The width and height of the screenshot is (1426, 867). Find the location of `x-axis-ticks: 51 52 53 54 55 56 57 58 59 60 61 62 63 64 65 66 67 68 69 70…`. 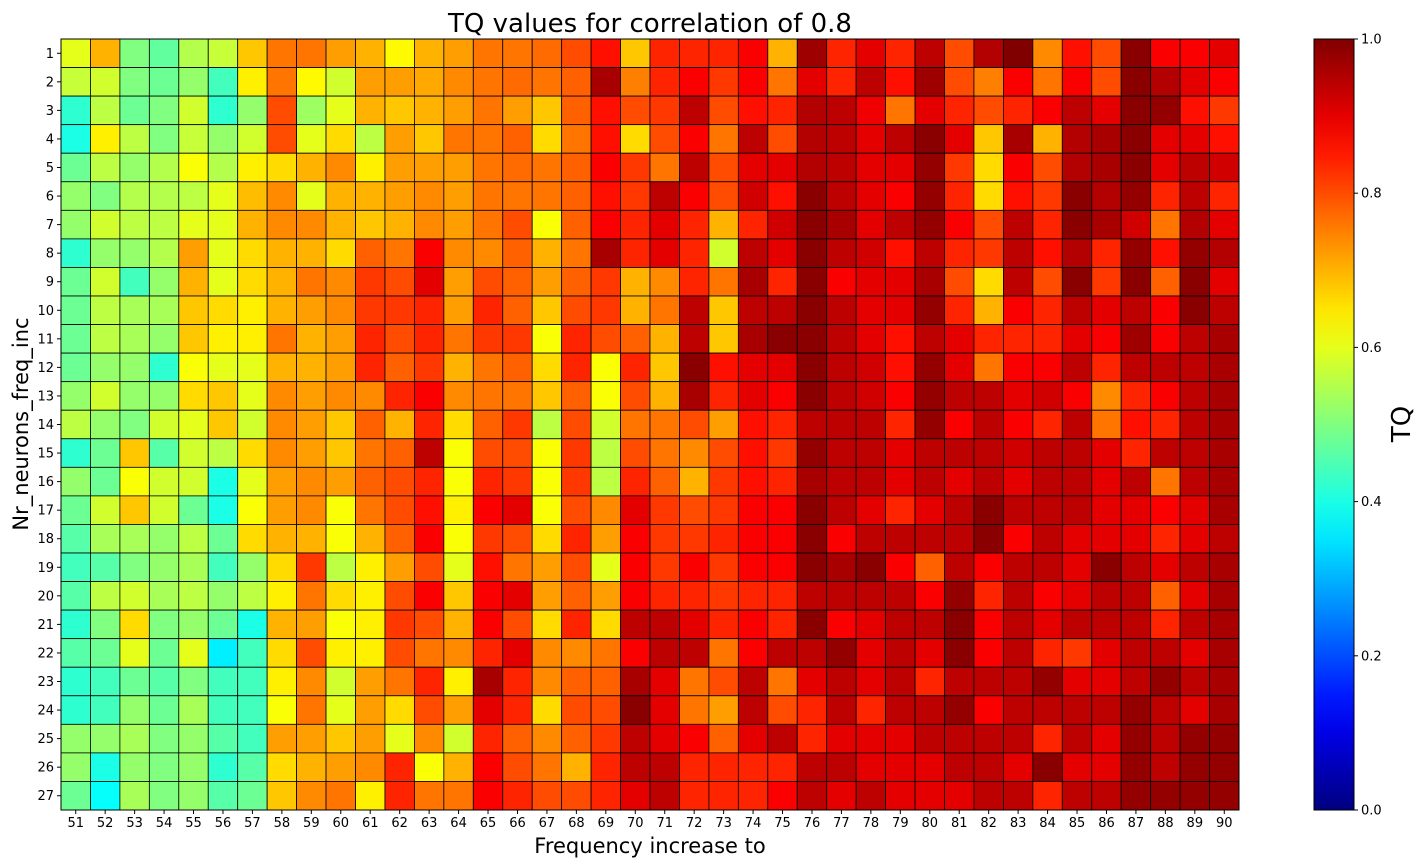

x-axis-ticks: 51 52 53 54 55 56 57 58 59 60 61 62 63 64 65 66 67 68 69 70… is located at coordinates (650, 820).